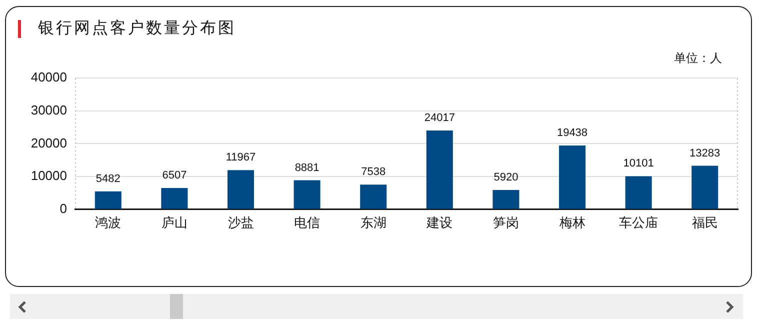 The height and width of the screenshot is (326, 758). I want to click on data-label: 6507, so click(174, 176).